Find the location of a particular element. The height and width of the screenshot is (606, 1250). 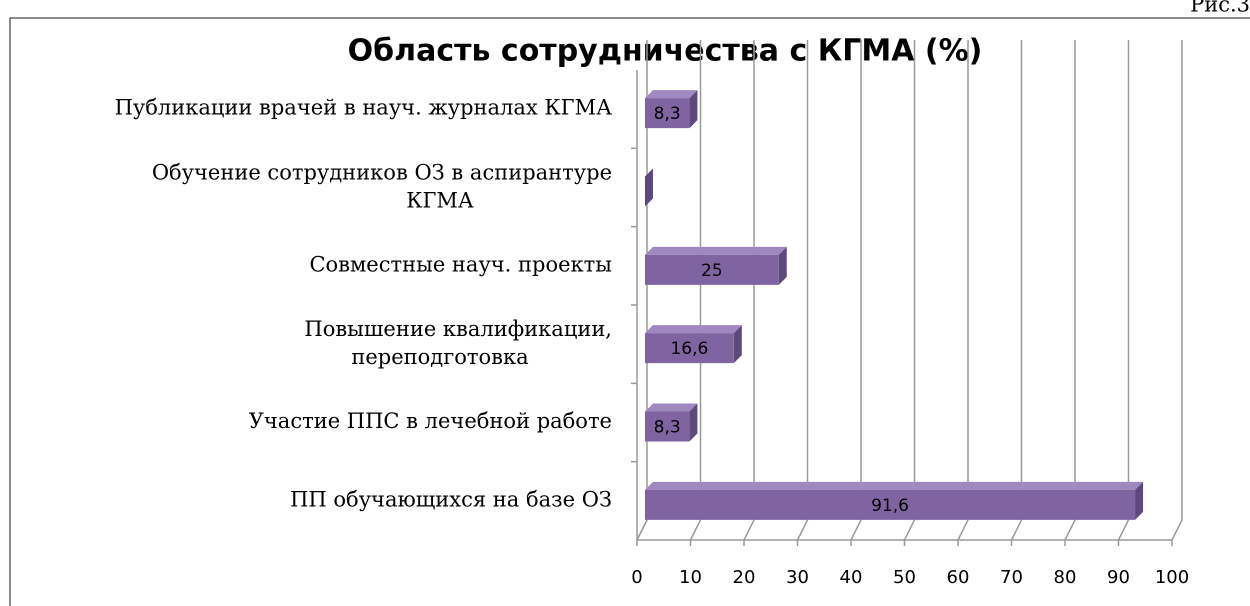

x-tick-label: 70 is located at coordinates (1011, 577).